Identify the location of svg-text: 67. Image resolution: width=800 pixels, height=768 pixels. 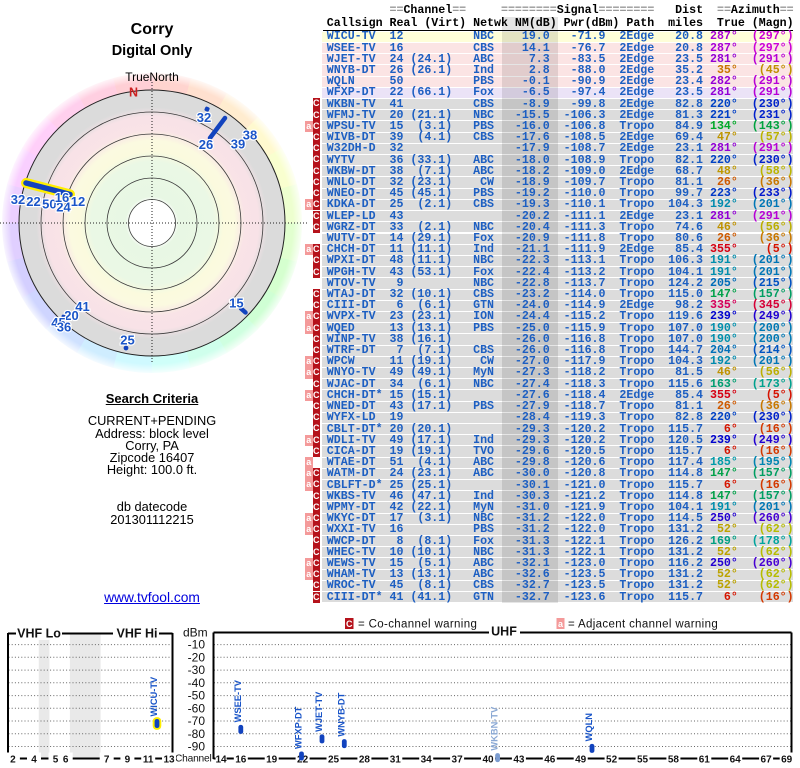
(767, 760).